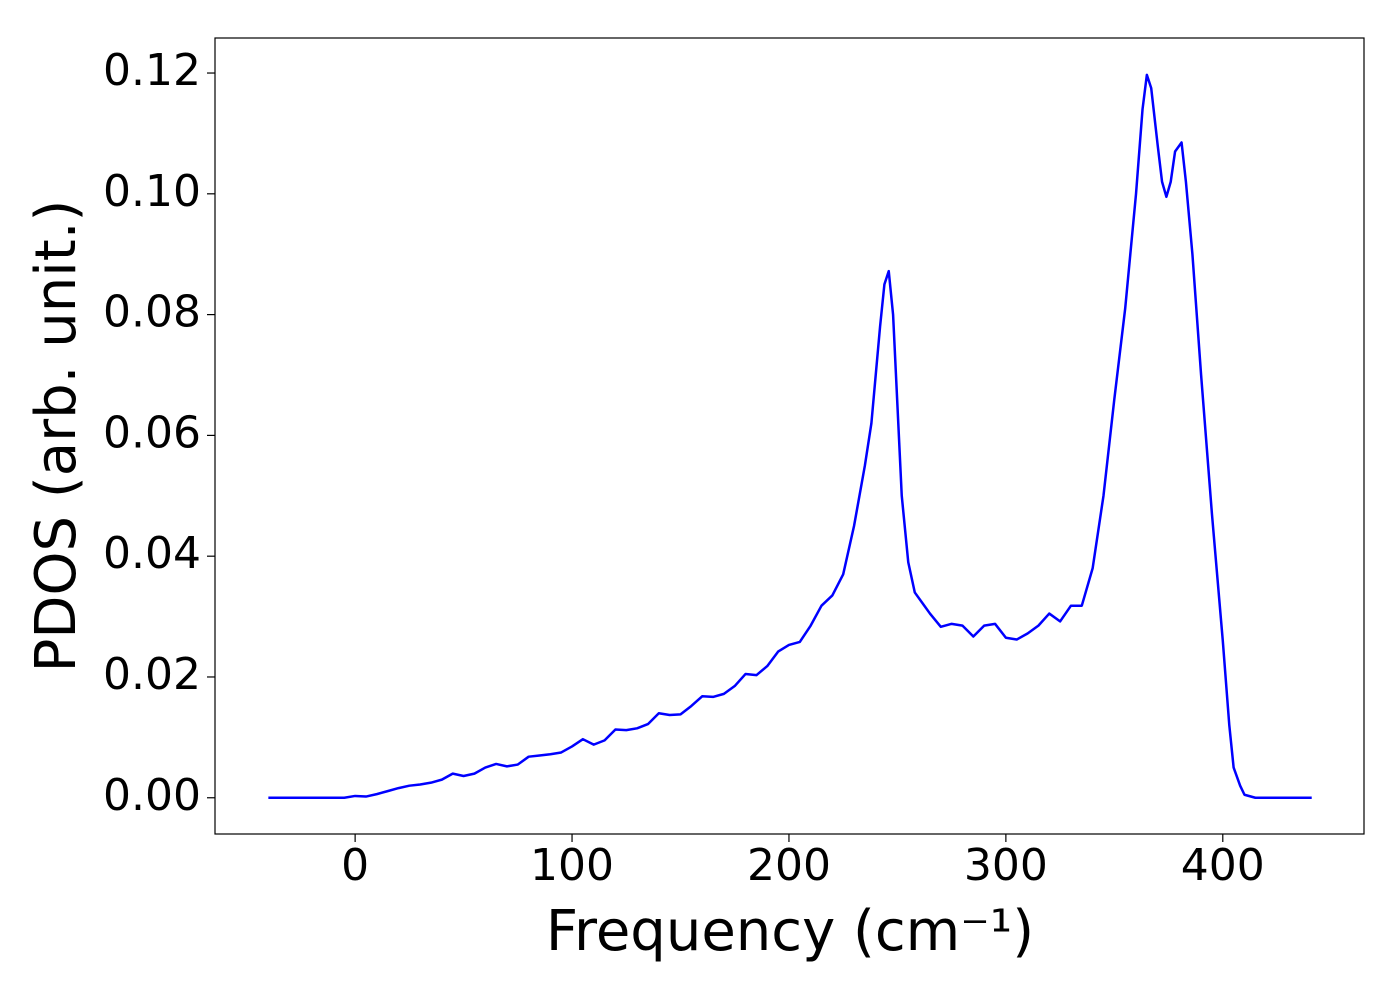 This screenshot has height=1000, width=1400. What do you see at coordinates (1006, 865) in the screenshot?
I see `x-tick-label: 300` at bounding box center [1006, 865].